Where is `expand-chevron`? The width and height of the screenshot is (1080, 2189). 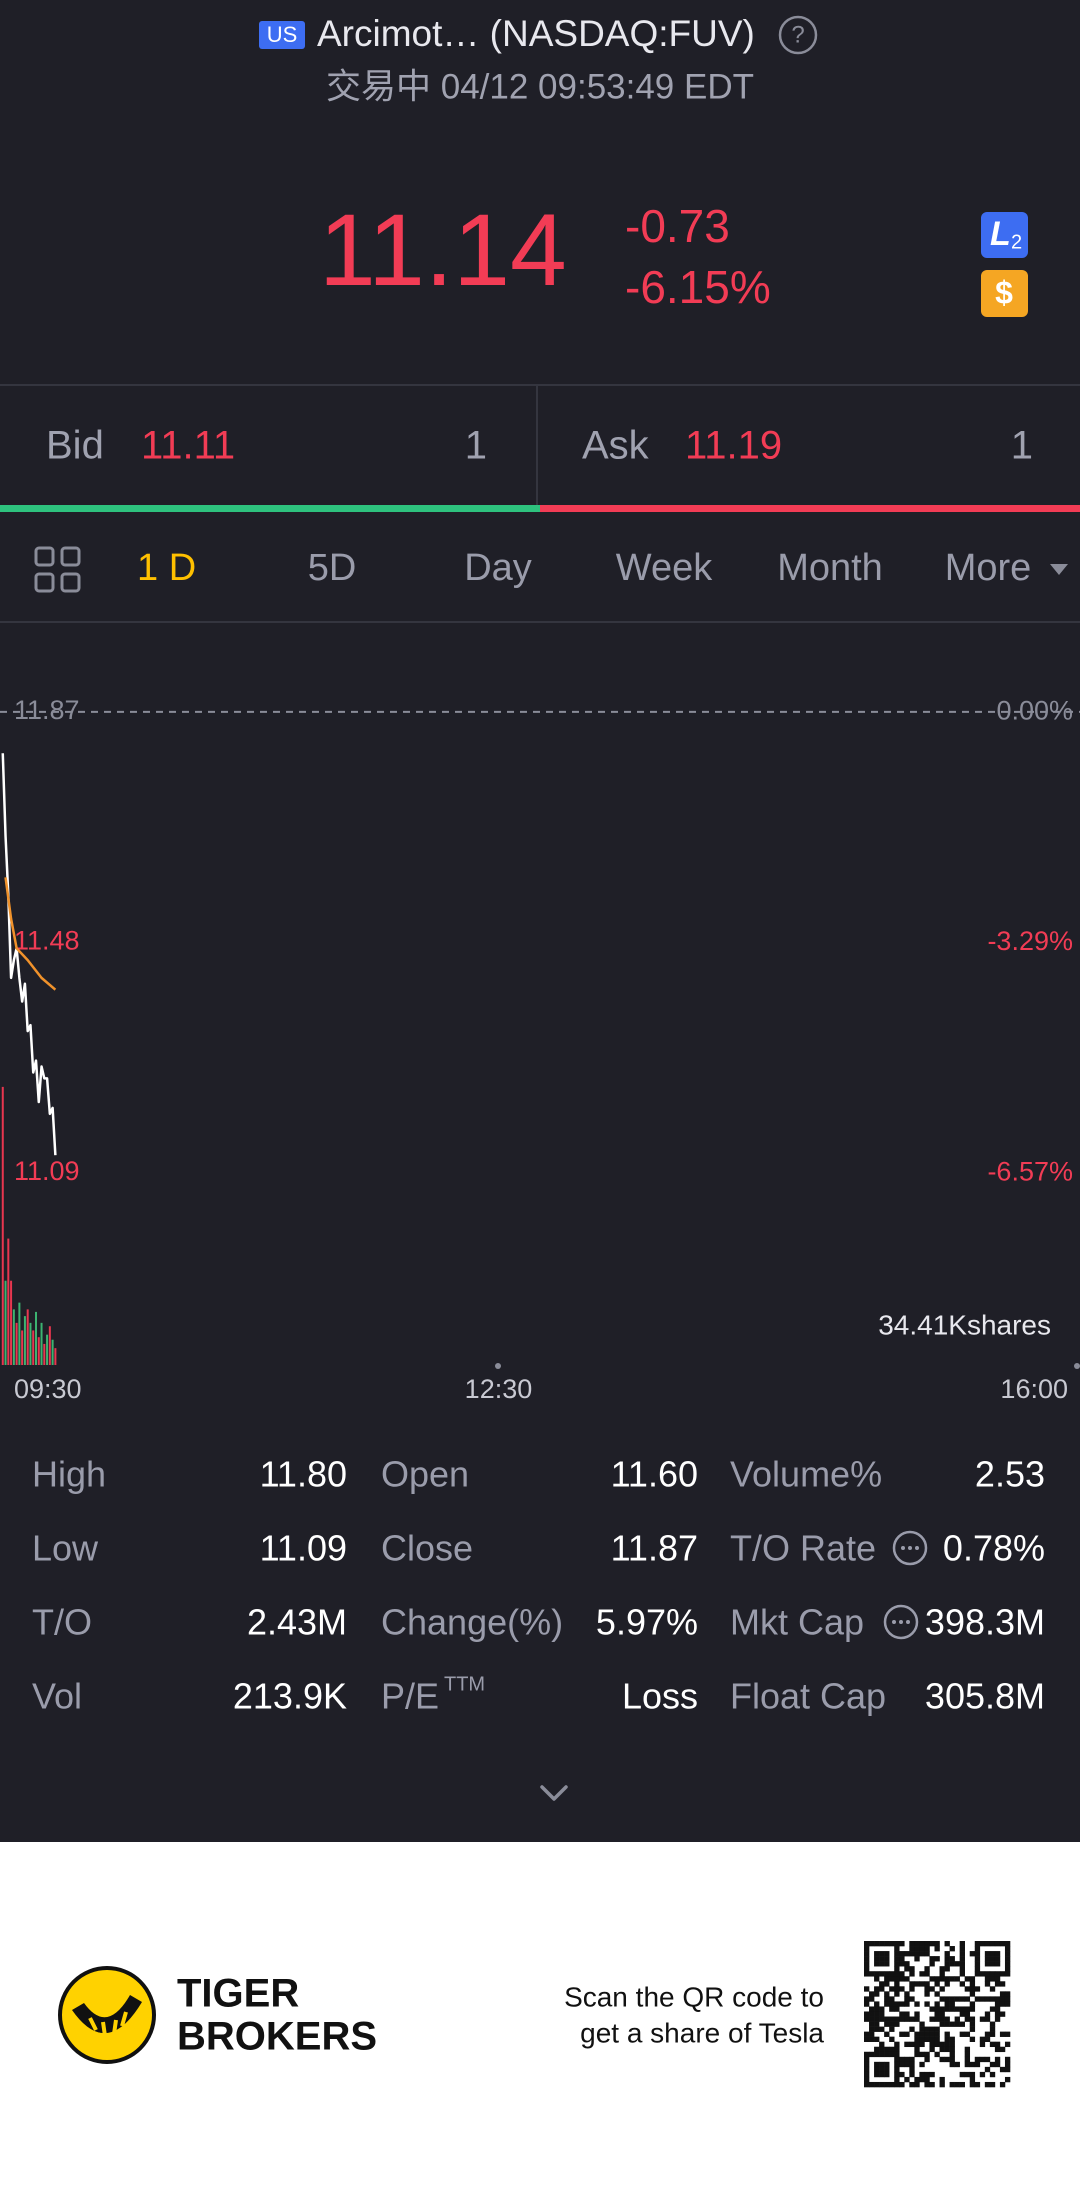
expand-chevron is located at coordinates (554, 1793).